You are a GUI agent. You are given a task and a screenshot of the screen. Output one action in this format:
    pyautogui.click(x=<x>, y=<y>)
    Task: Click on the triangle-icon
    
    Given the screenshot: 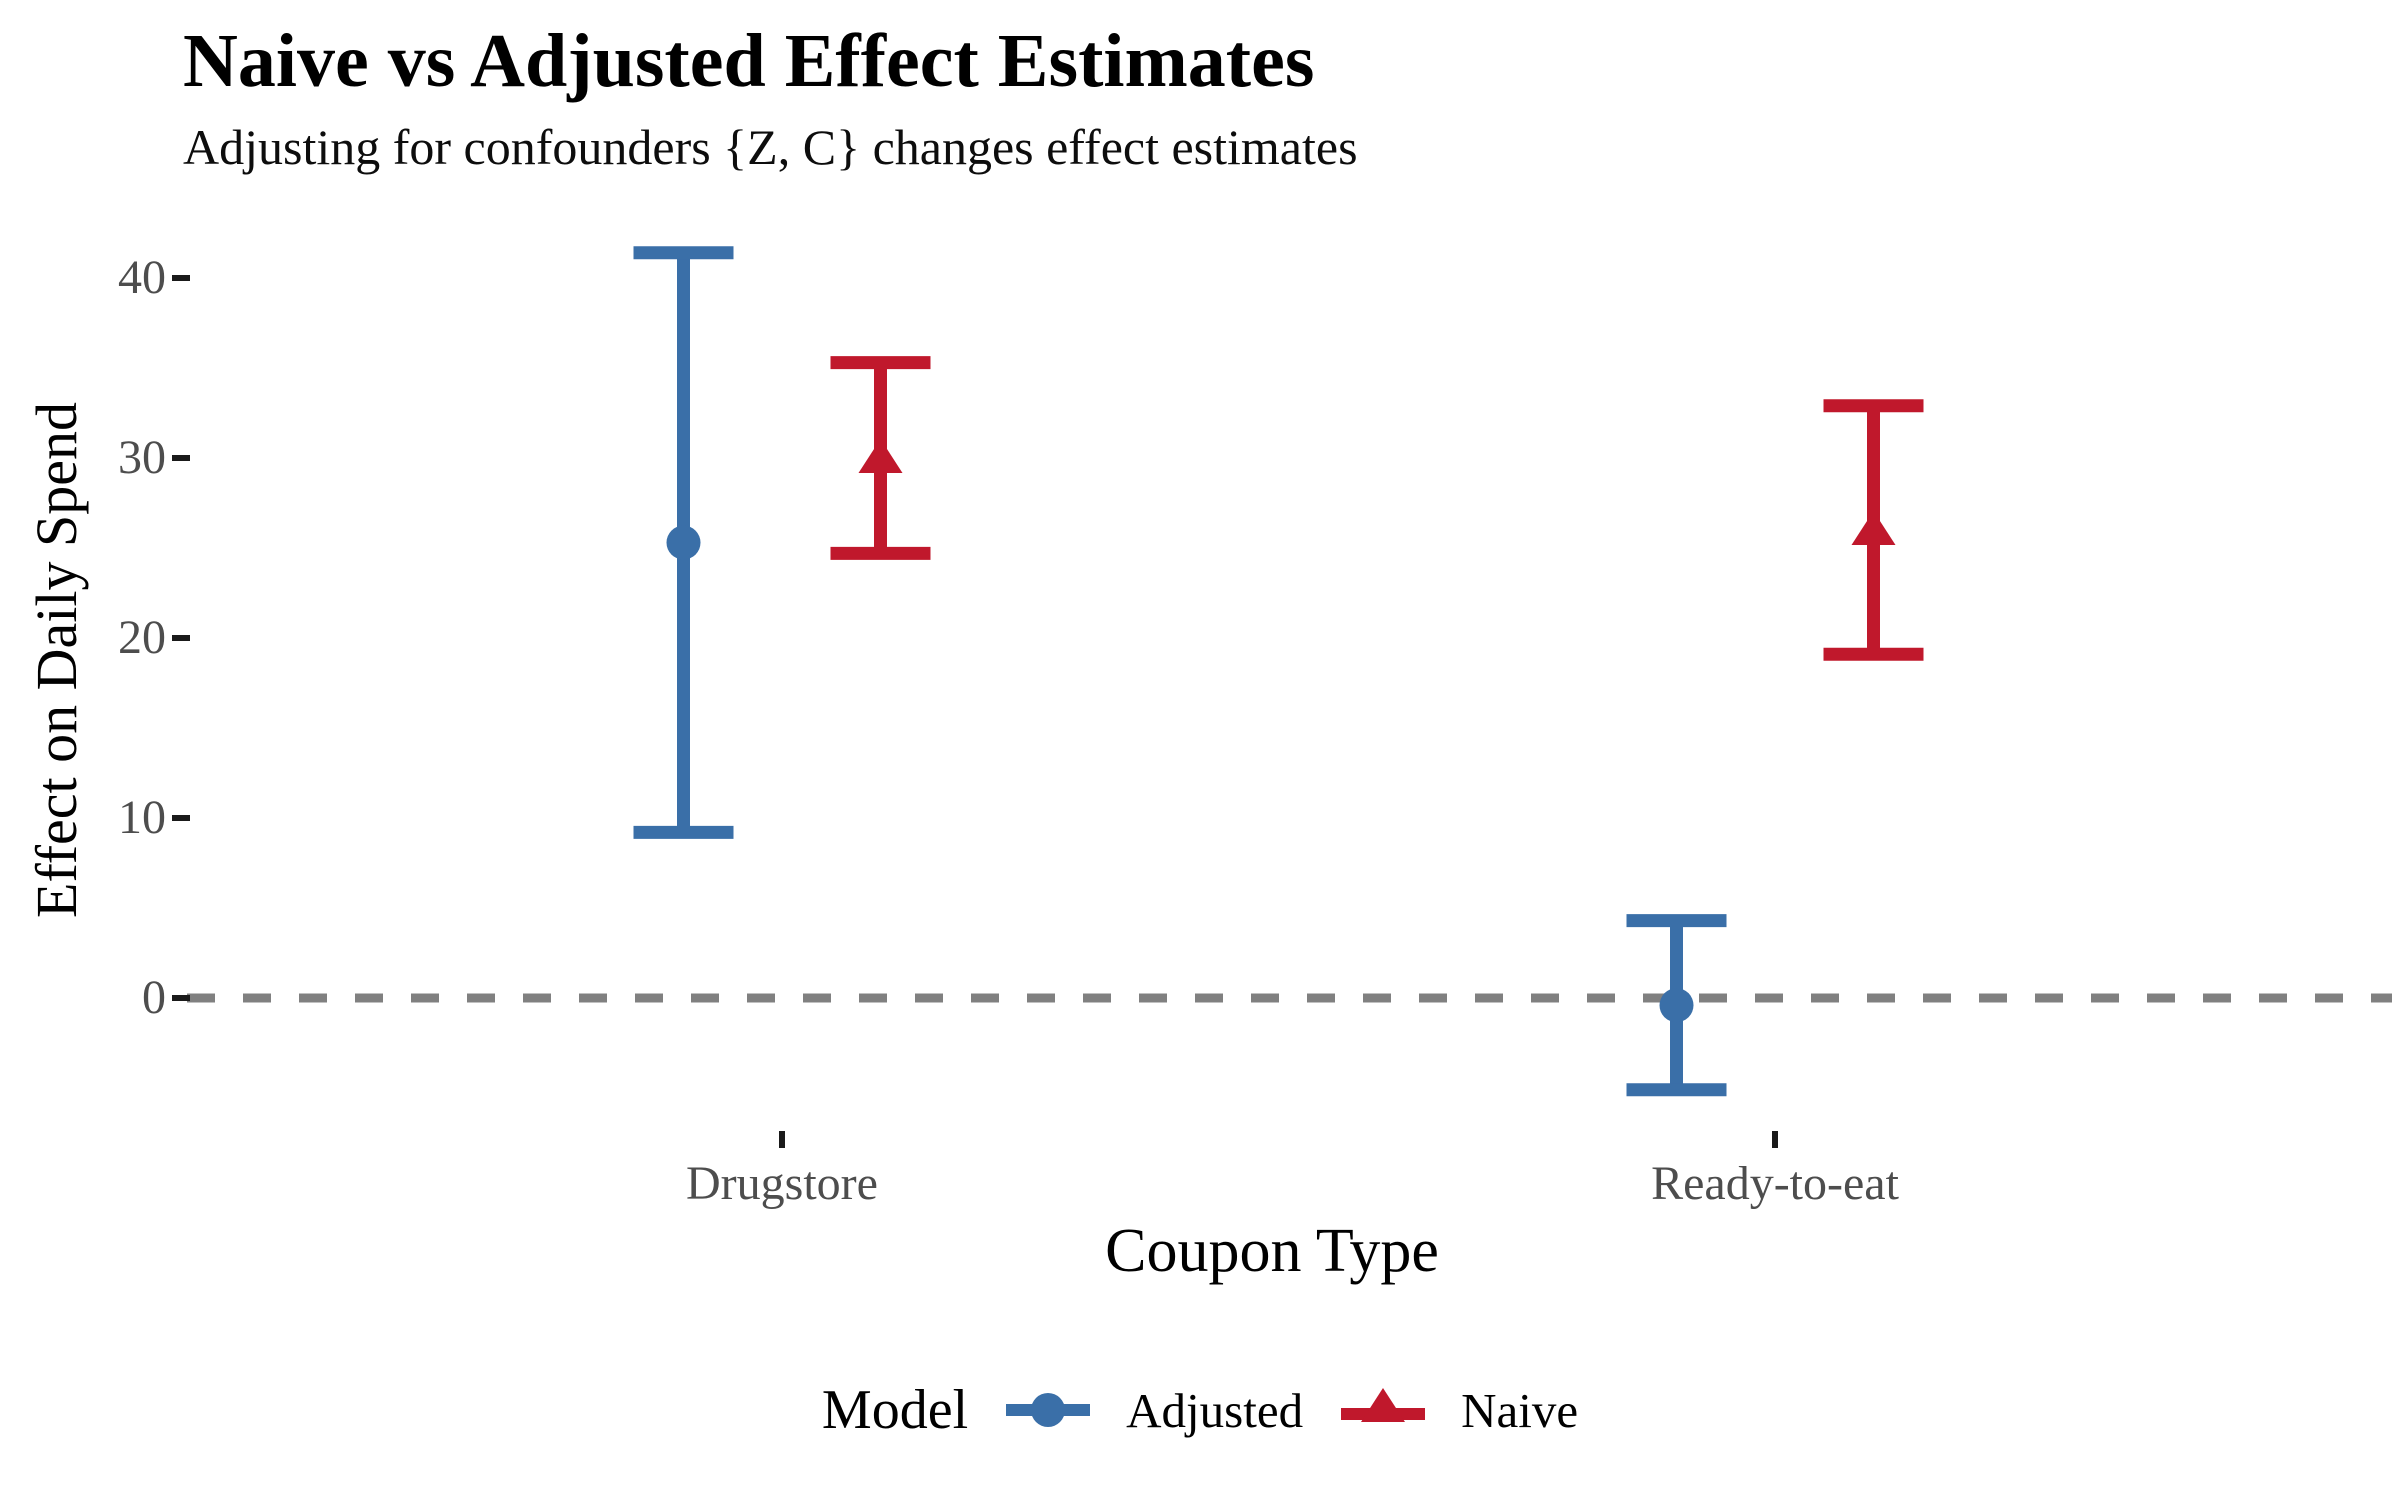 What is the action you would take?
    pyautogui.click(x=1383, y=1405)
    